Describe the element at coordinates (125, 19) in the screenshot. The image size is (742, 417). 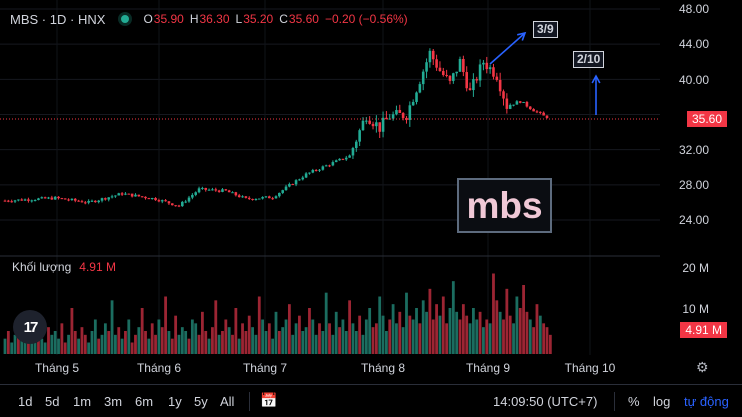
I see `market-status-icon` at that location.